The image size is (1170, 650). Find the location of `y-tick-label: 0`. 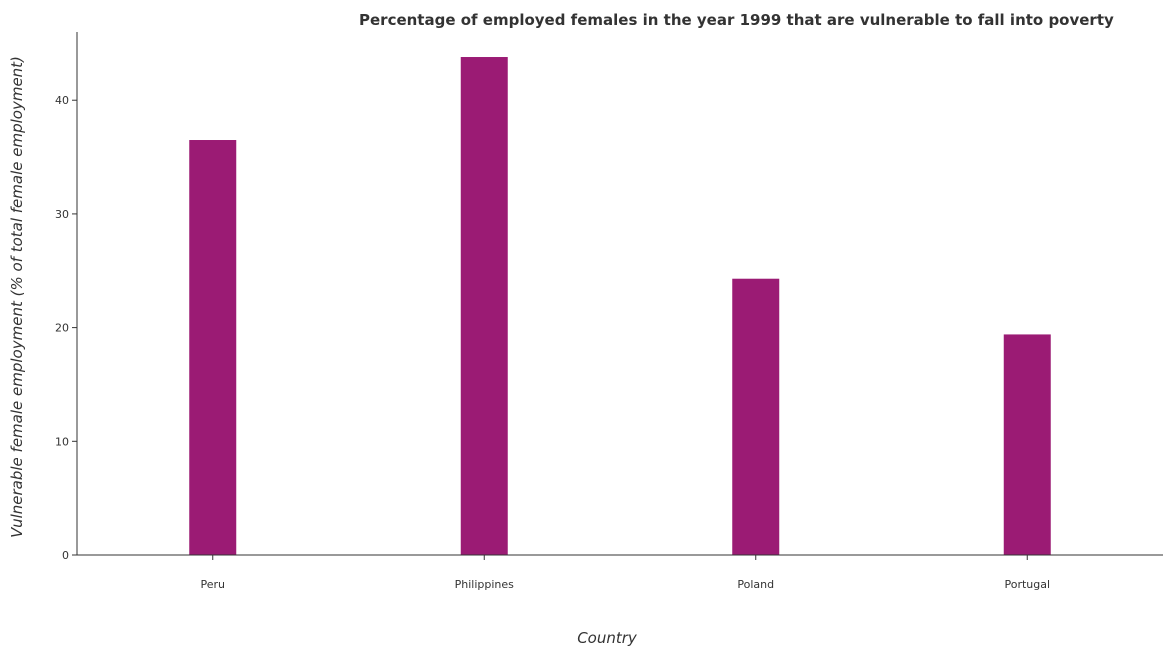

y-tick-label: 0 is located at coordinates (65, 555).